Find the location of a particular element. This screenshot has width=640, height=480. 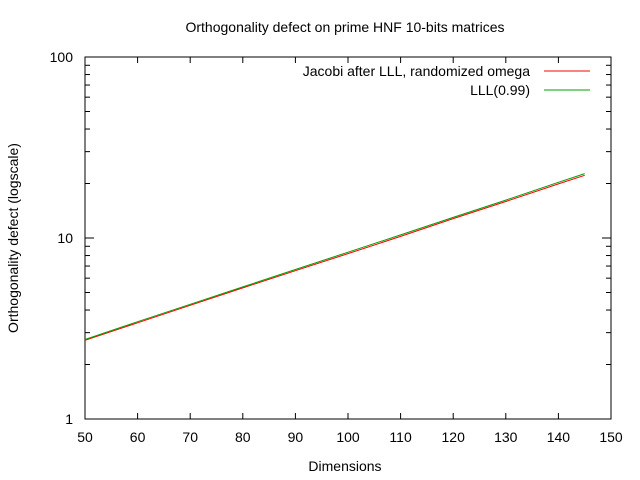

x-tick-label: 80 is located at coordinates (243, 437).